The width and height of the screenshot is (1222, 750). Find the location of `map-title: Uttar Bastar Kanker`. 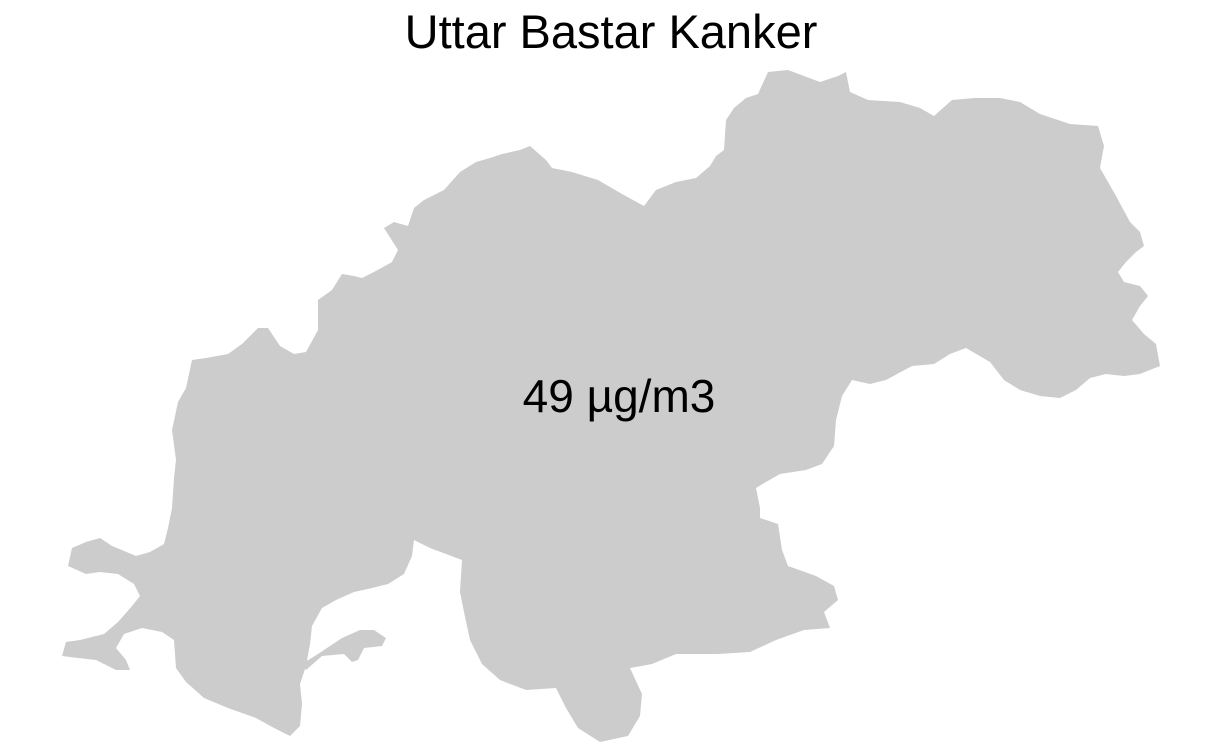

map-title: Uttar Bastar Kanker is located at coordinates (611, 31).